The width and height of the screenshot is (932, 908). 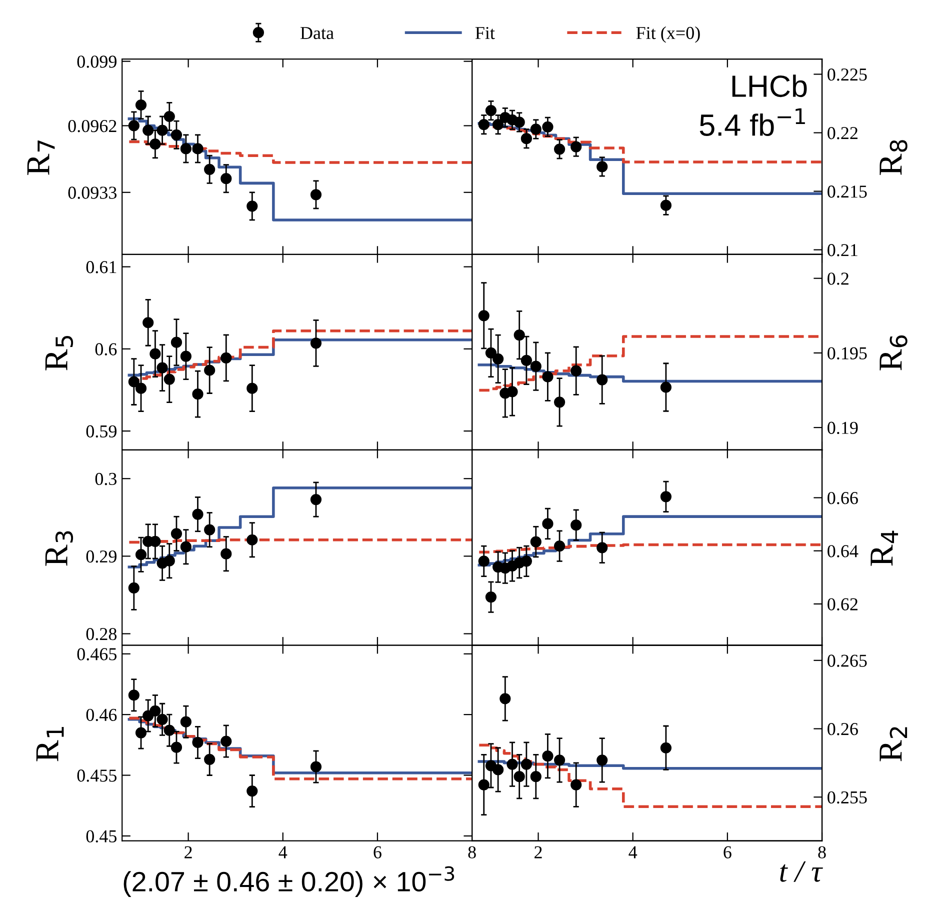 I want to click on y-tick-label: 0.61, so click(x=101, y=267).